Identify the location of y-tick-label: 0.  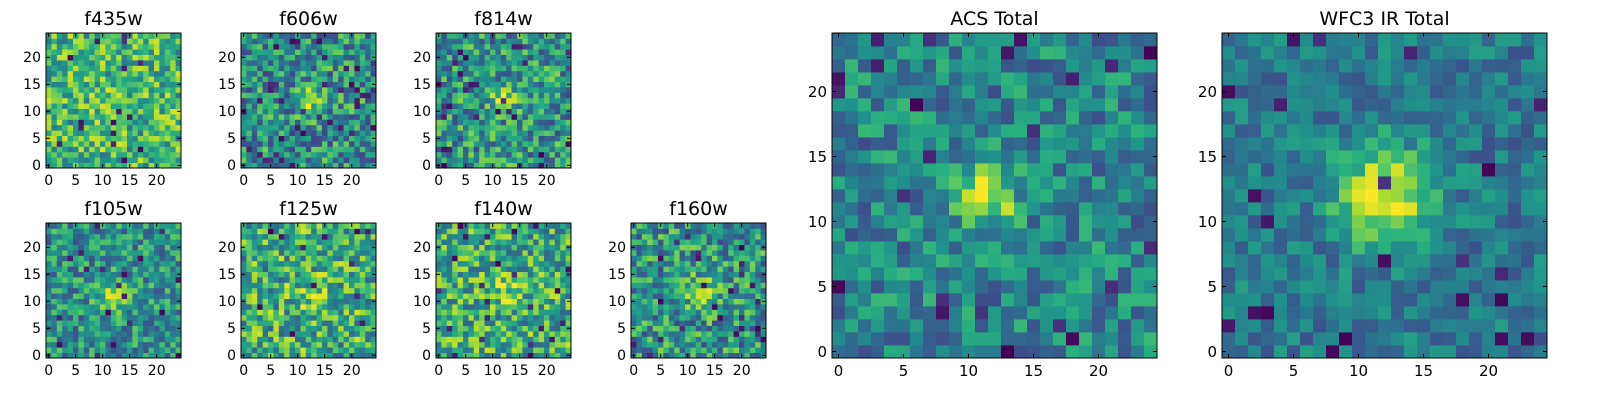
(231, 166).